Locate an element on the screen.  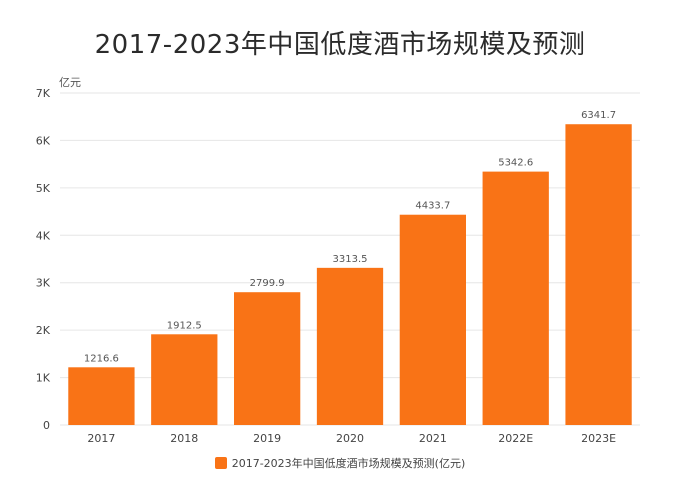
x-tick-label: 2018 is located at coordinates (184, 438).